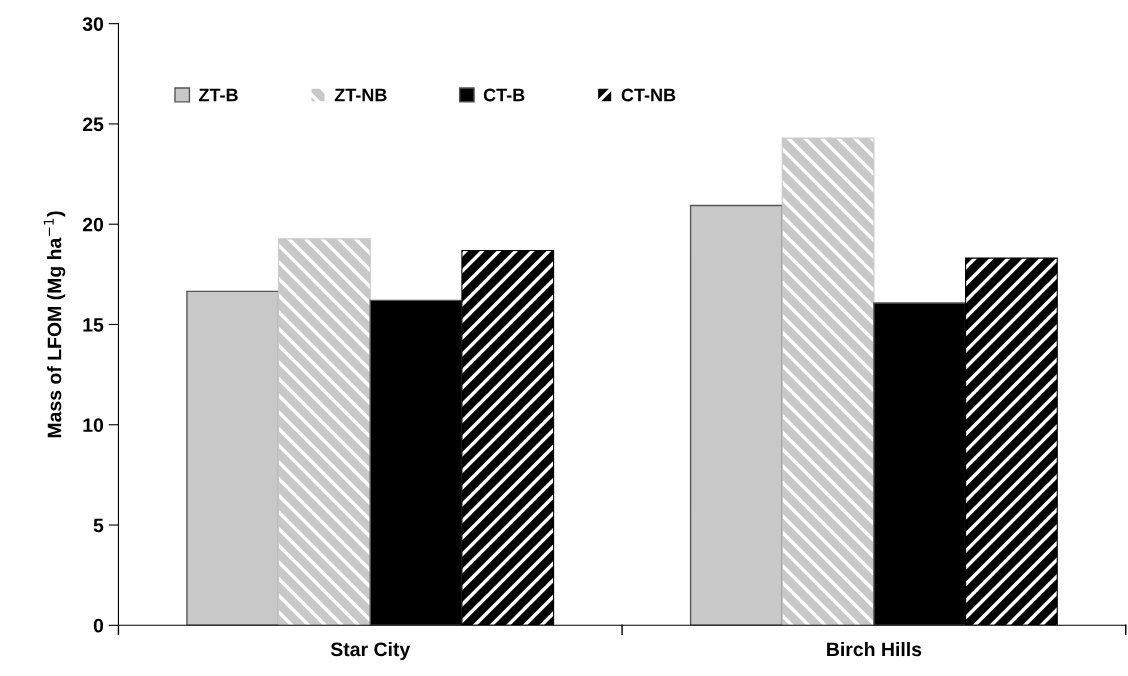  Describe the element at coordinates (93, 325) in the screenshot. I see `y-tick-label: 15` at that location.